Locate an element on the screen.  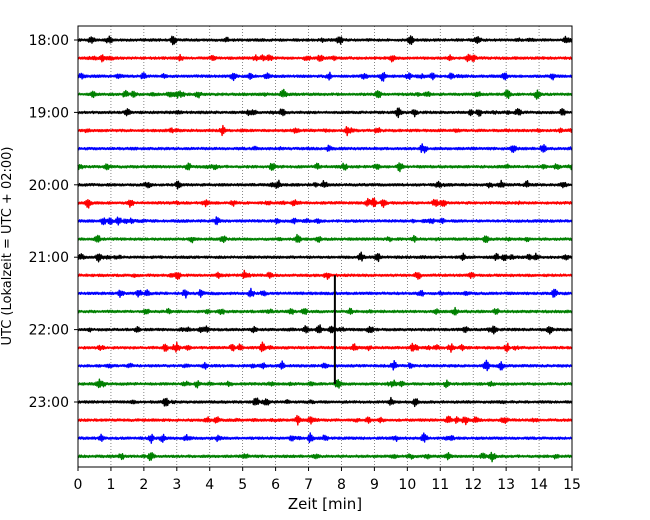
x-tick-label: 9 is located at coordinates (374, 485).